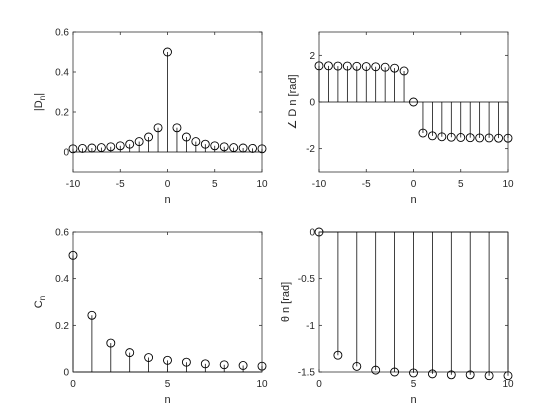 This screenshot has height=420, width=560. What do you see at coordinates (62, 33) in the screenshot?
I see `y-tick-label: 0.6` at bounding box center [62, 33].